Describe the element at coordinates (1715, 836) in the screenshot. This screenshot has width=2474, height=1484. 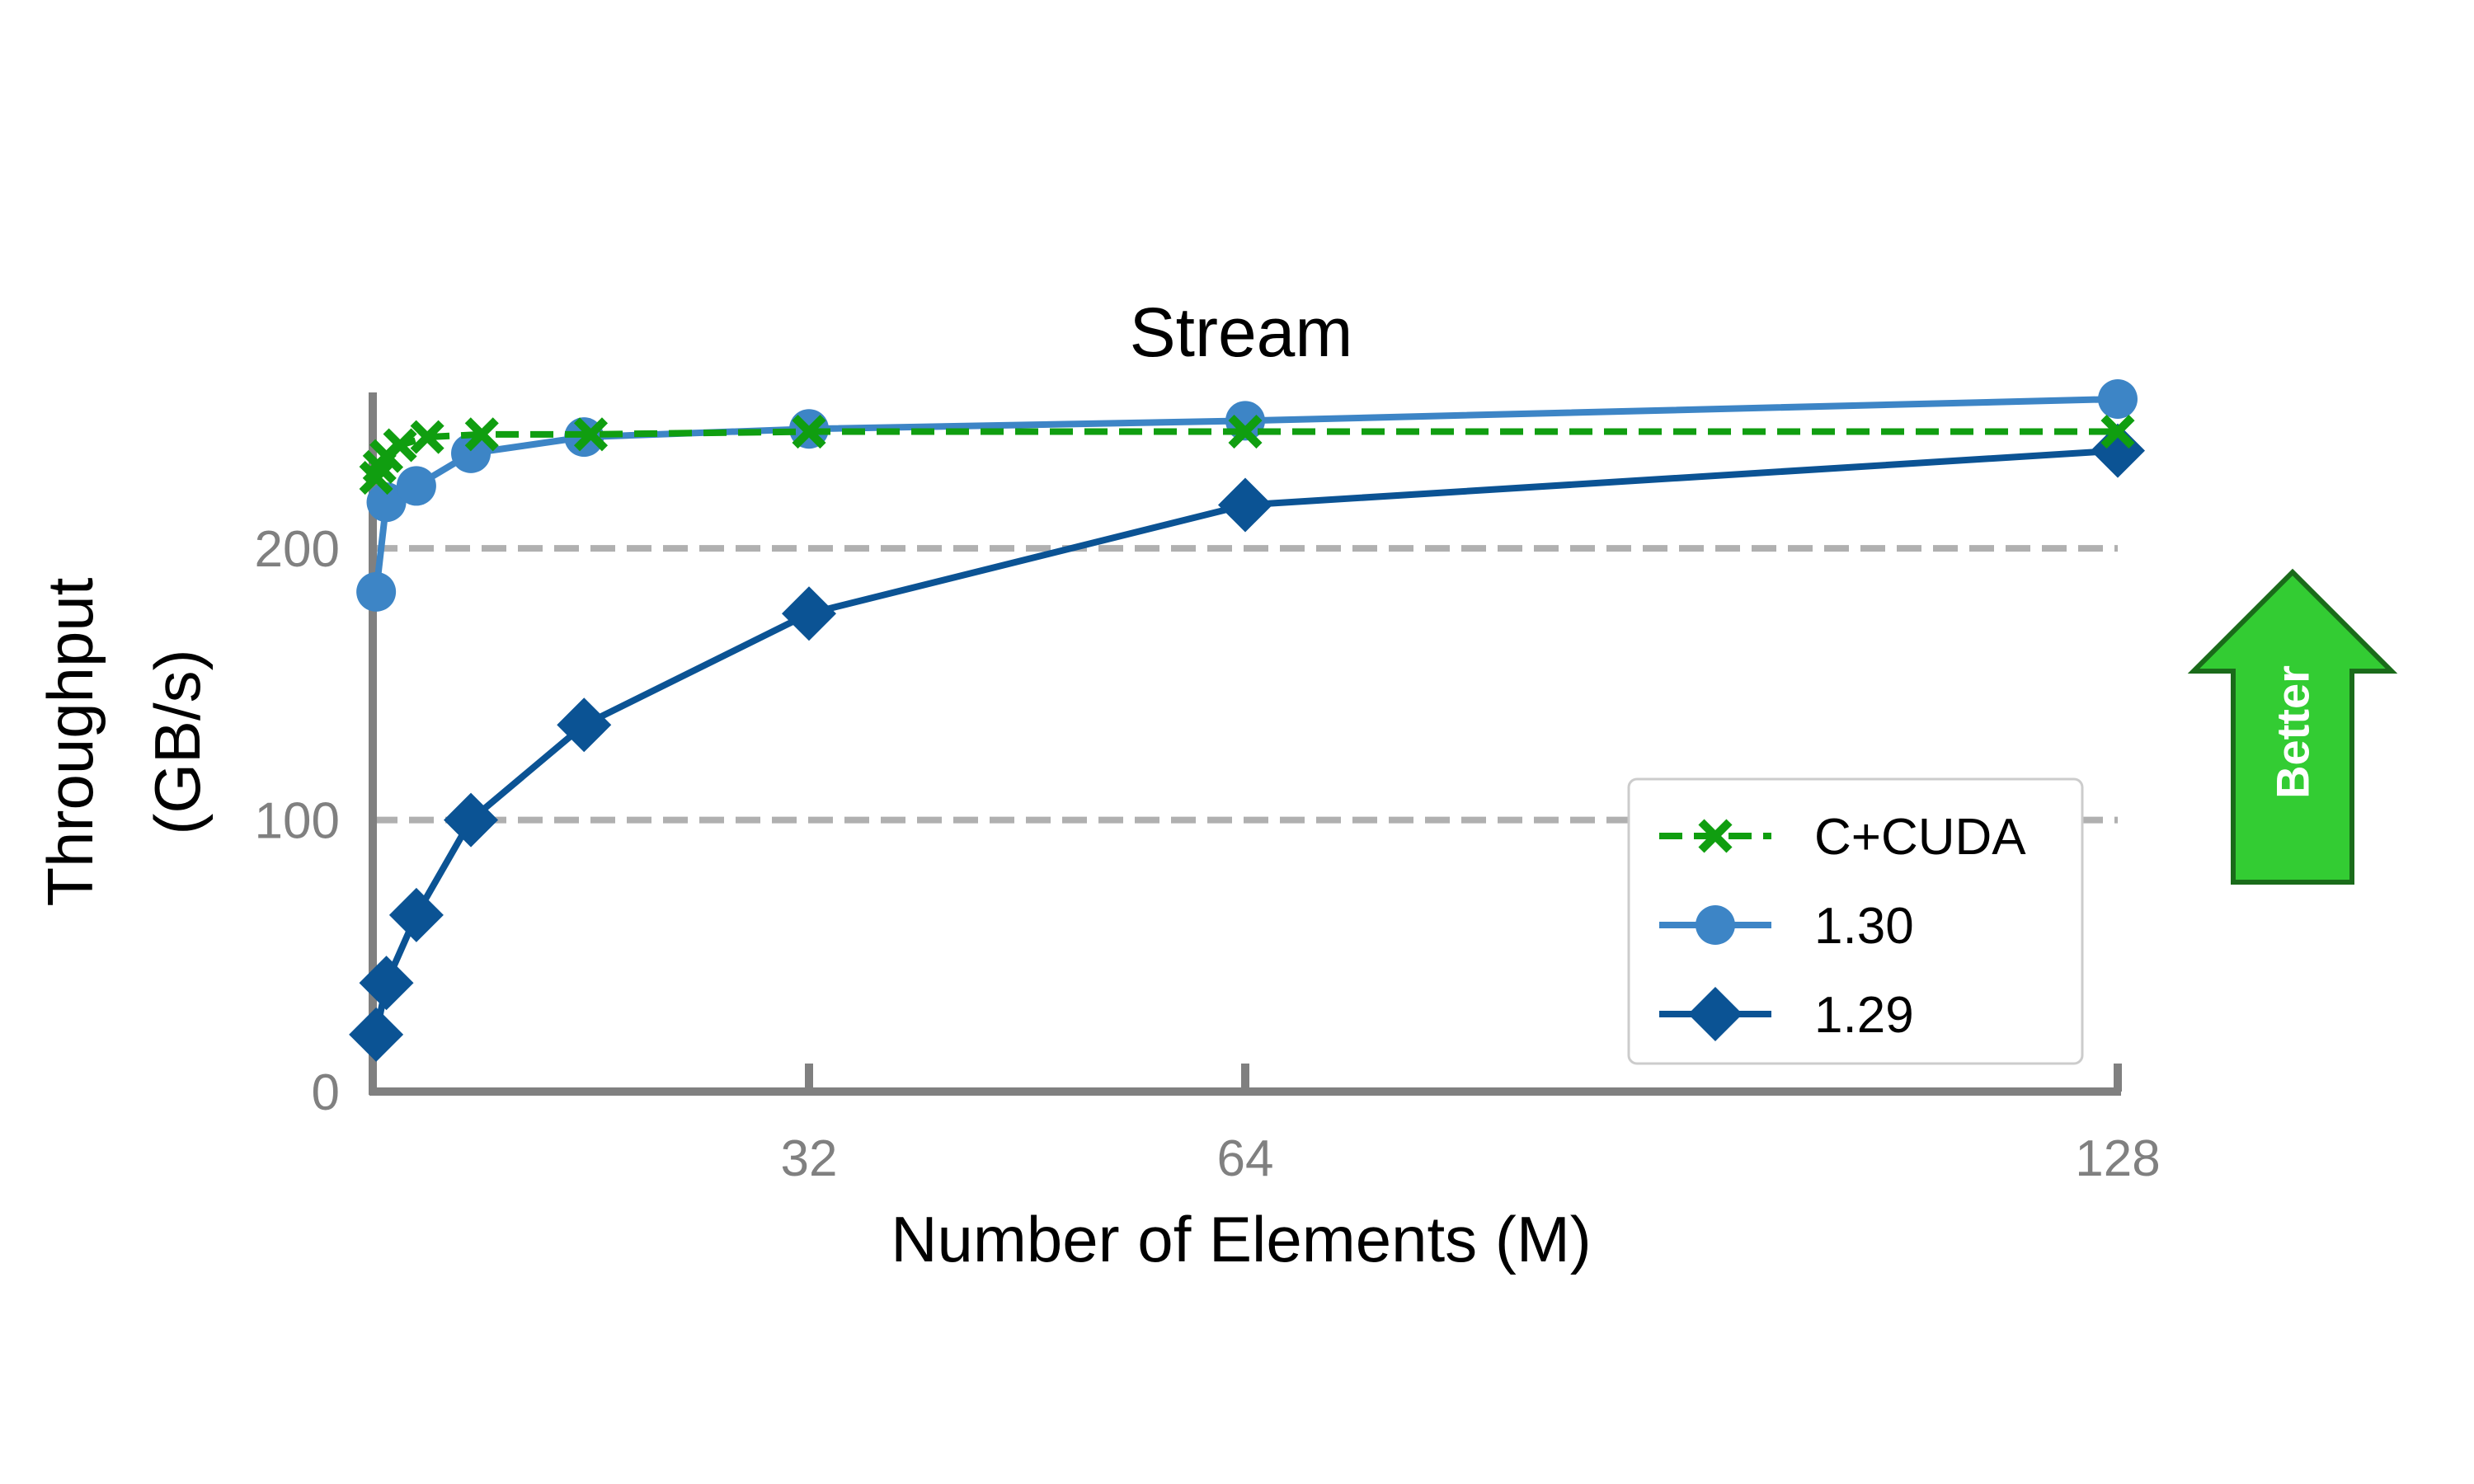
I see `legend-swatch-marker-c-cuda` at that location.